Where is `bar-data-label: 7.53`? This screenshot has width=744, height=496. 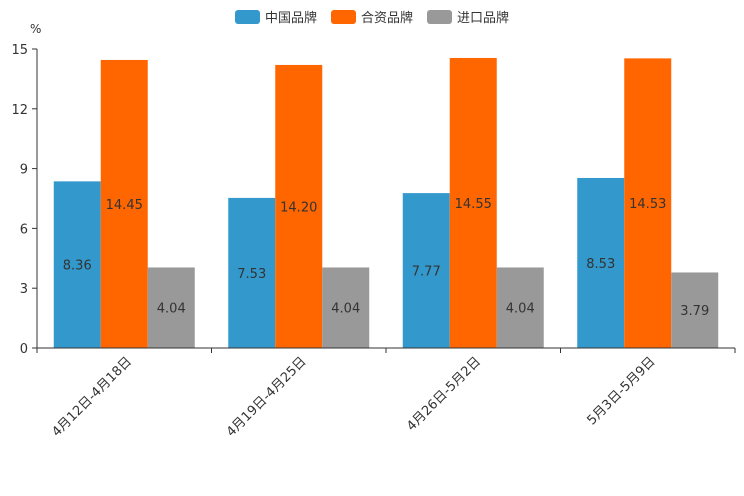
bar-data-label: 7.53 is located at coordinates (251, 274).